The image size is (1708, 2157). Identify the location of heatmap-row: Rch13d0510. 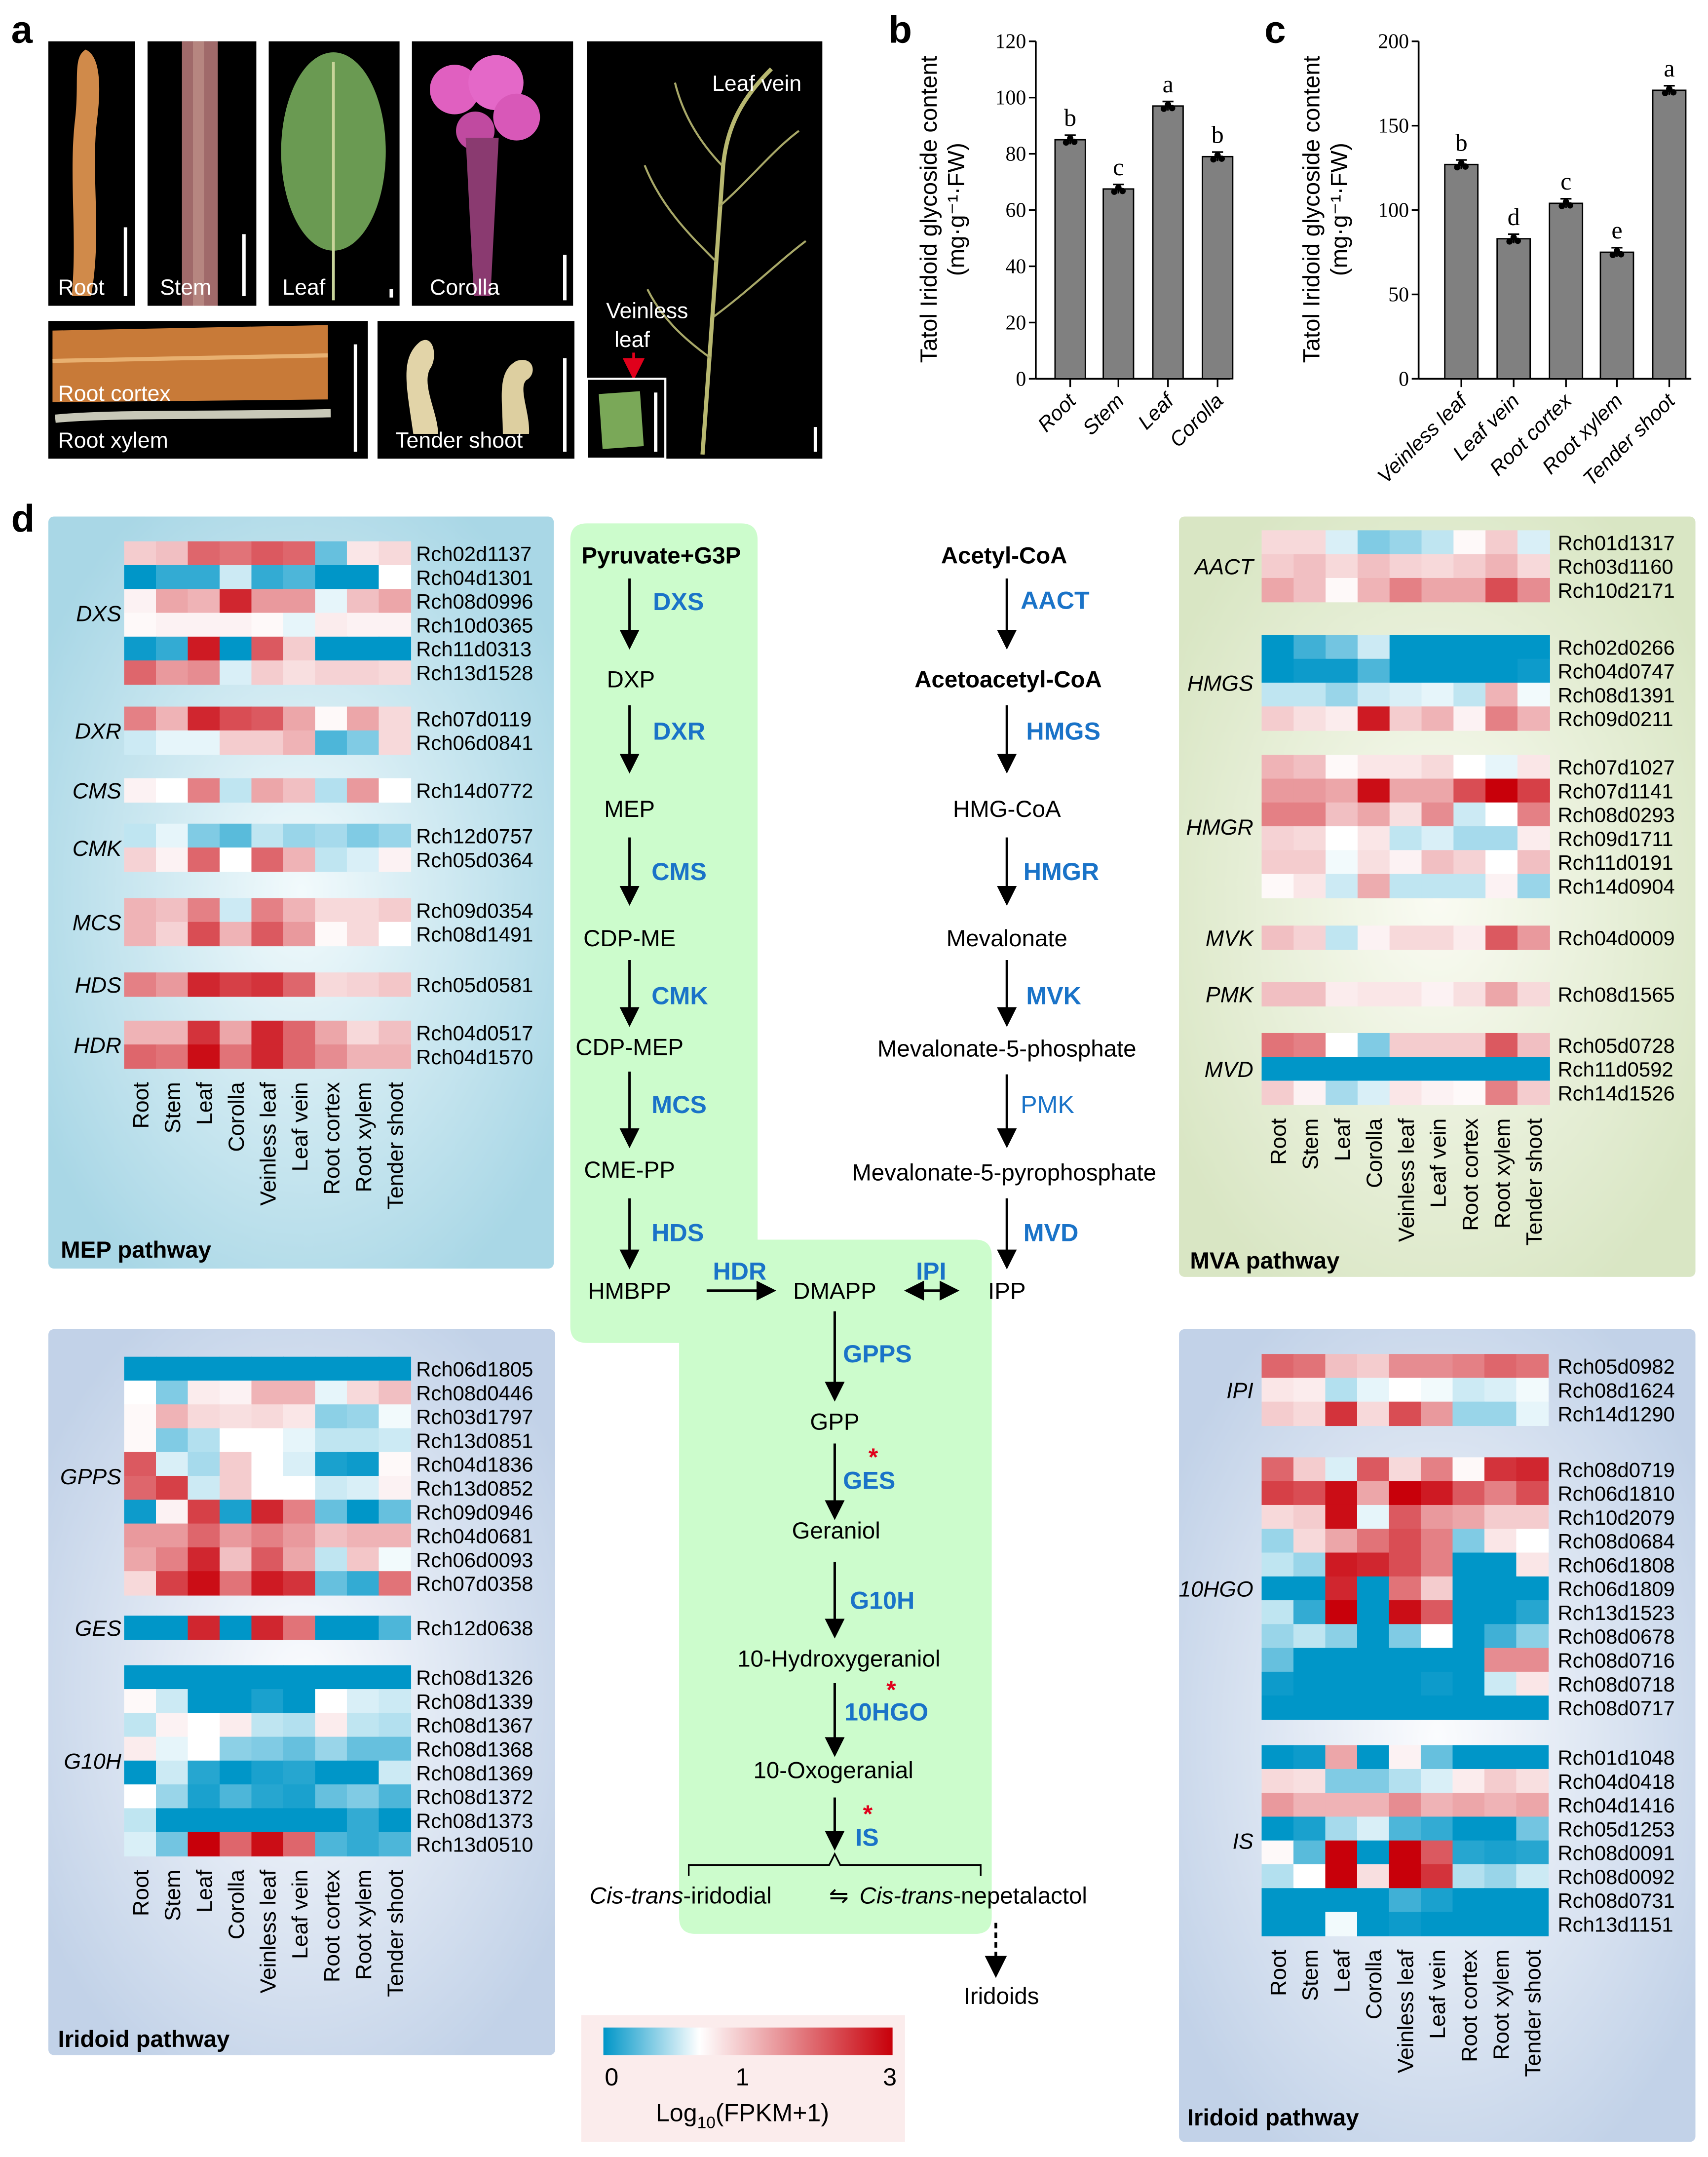
(328, 1844).